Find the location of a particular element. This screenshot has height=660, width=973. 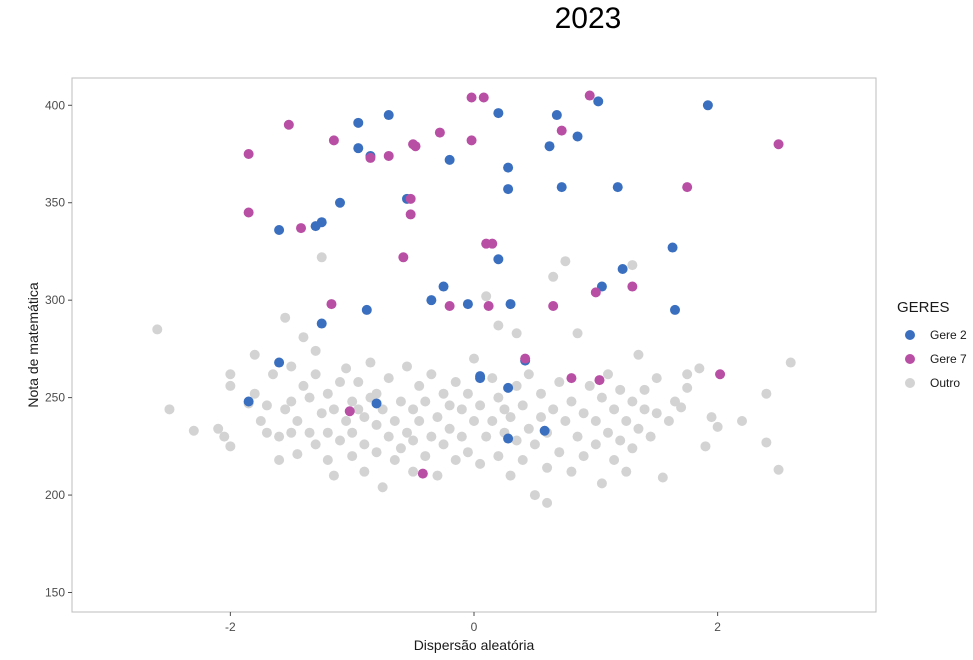

y-tick-label: 300 is located at coordinates (55, 300).